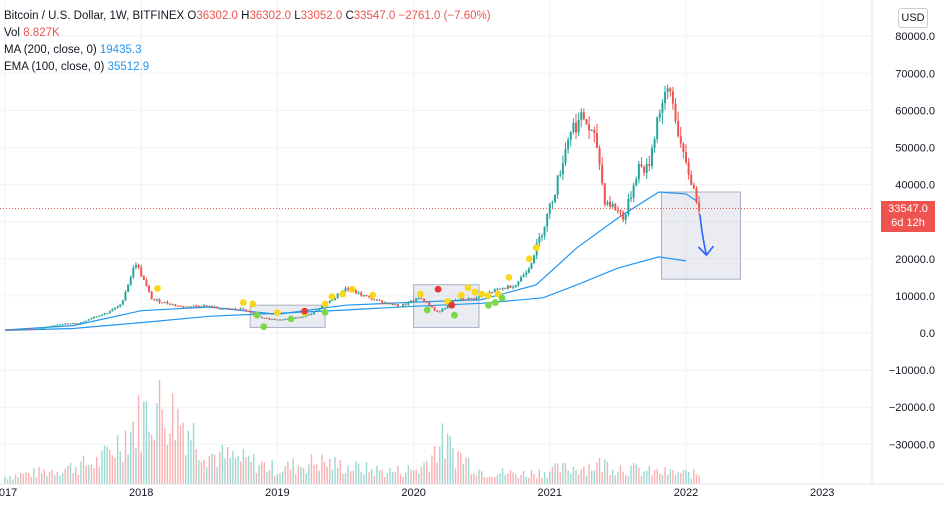  Describe the element at coordinates (94, 16) in the screenshot. I see `symbol-title: Bitcoin / U.S. Dollar, 1W, BITFINEX` at that location.